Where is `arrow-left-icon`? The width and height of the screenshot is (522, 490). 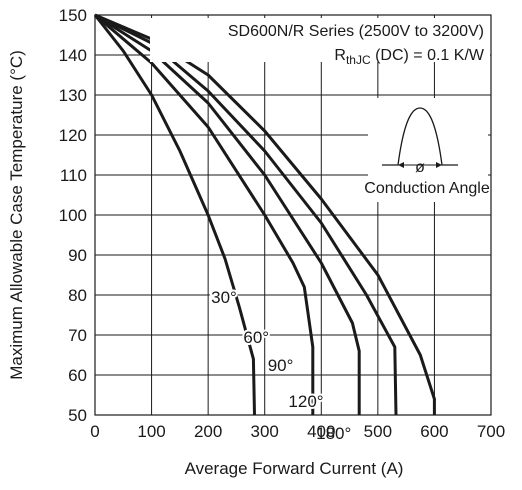
arrow-left-icon is located at coordinates (401, 165).